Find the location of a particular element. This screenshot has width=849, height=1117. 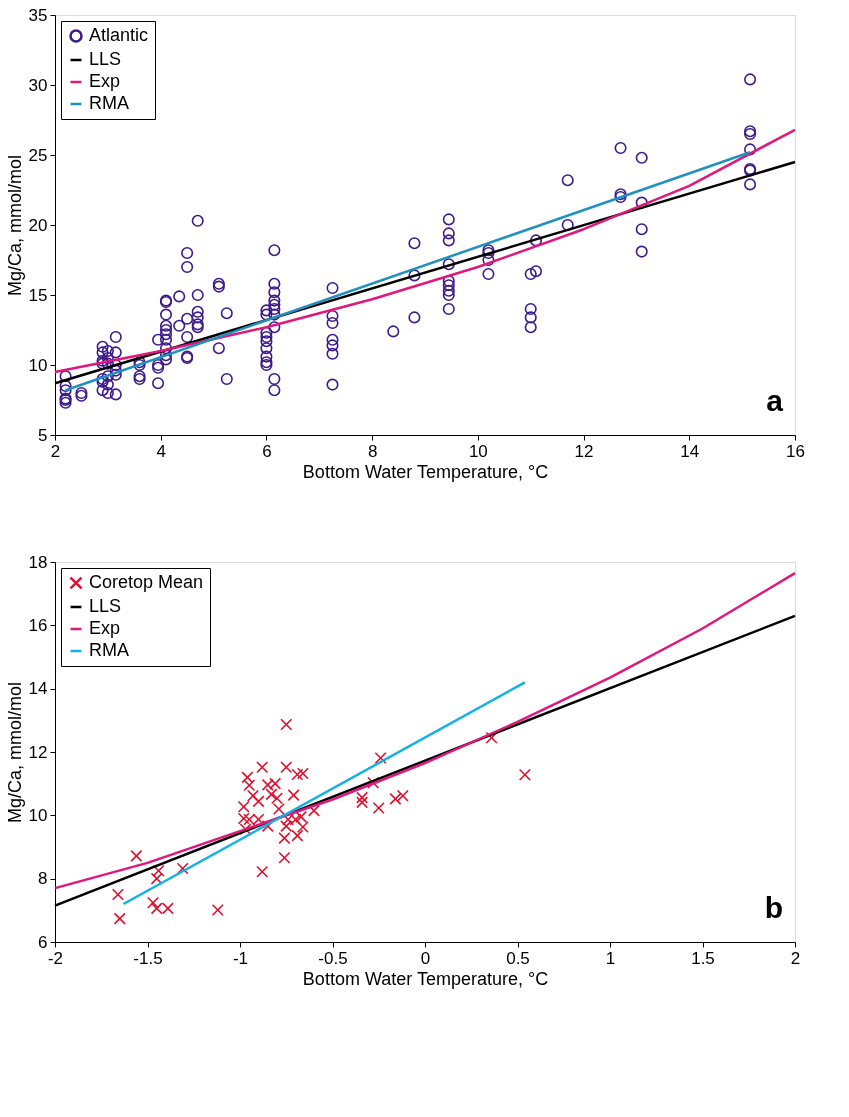

legend-label: Coretop Mean is located at coordinates (146, 582).